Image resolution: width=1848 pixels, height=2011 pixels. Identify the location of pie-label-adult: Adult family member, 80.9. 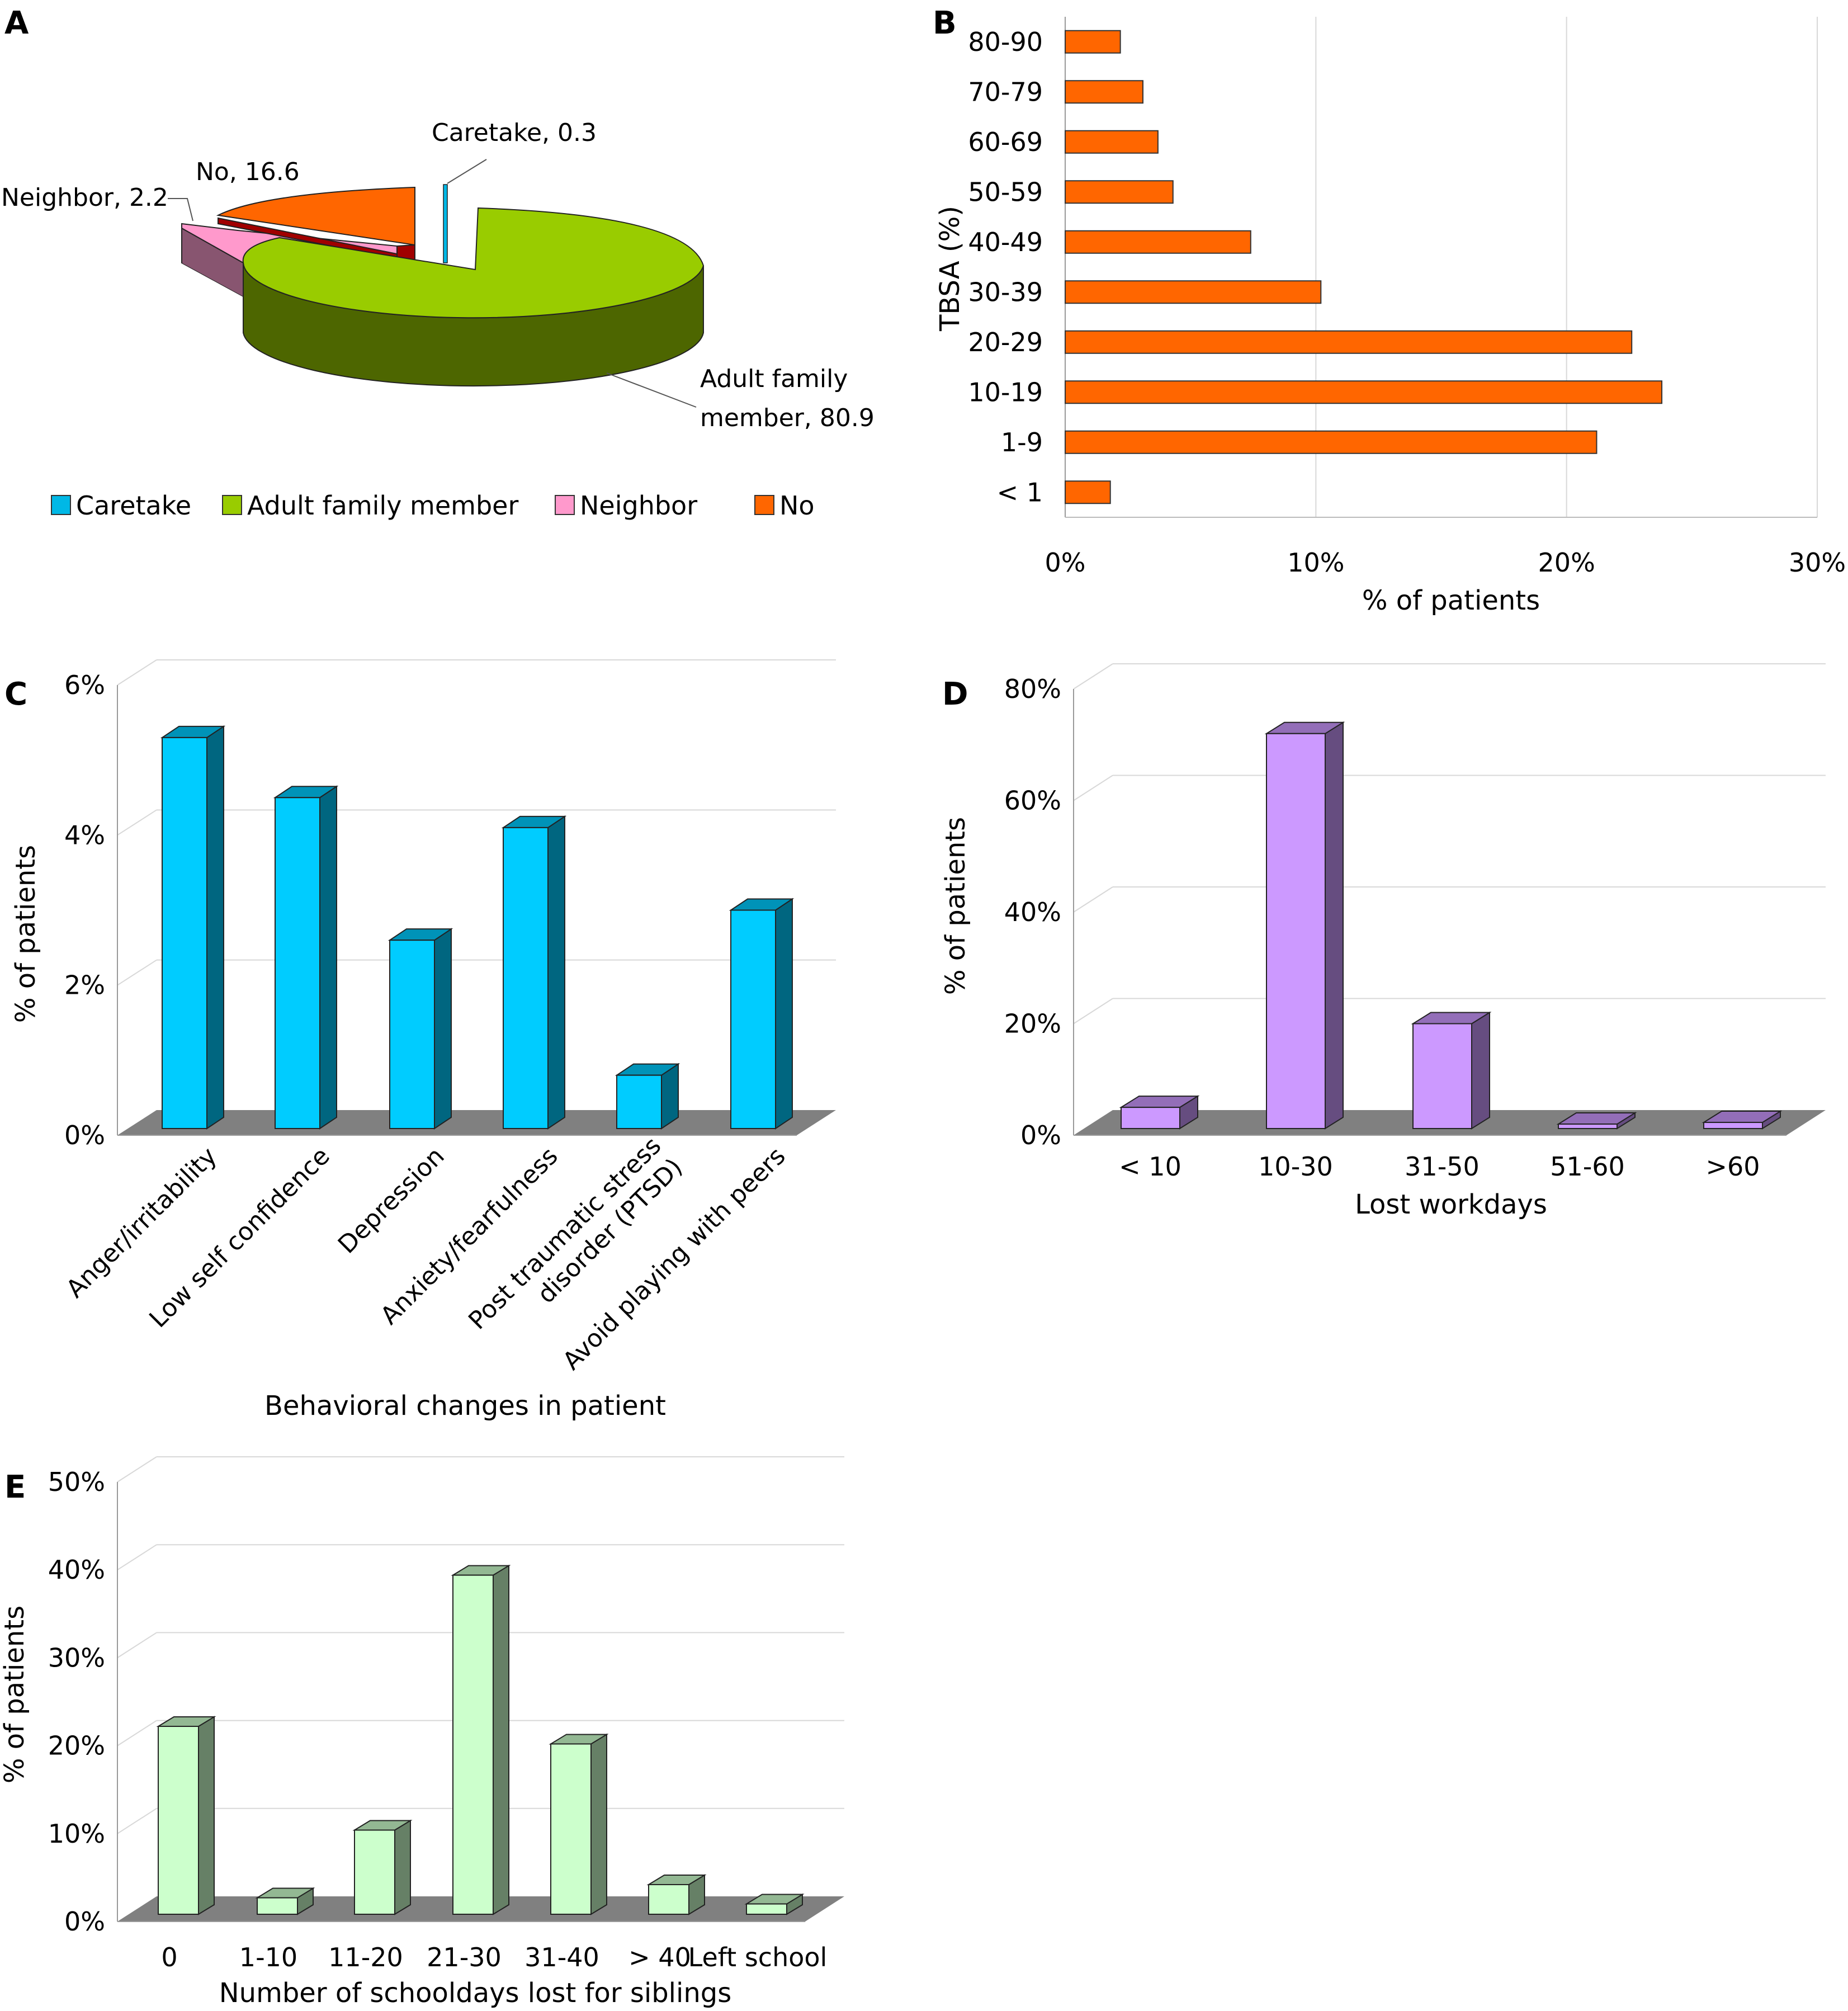
(787, 399).